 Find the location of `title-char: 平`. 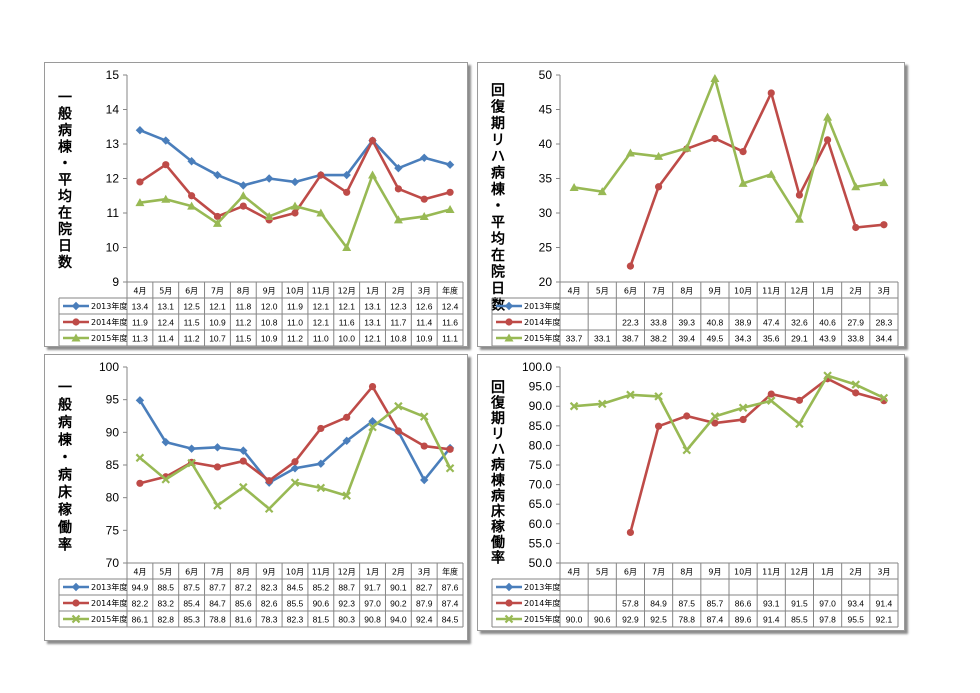

title-char: 平 is located at coordinates (498, 223).